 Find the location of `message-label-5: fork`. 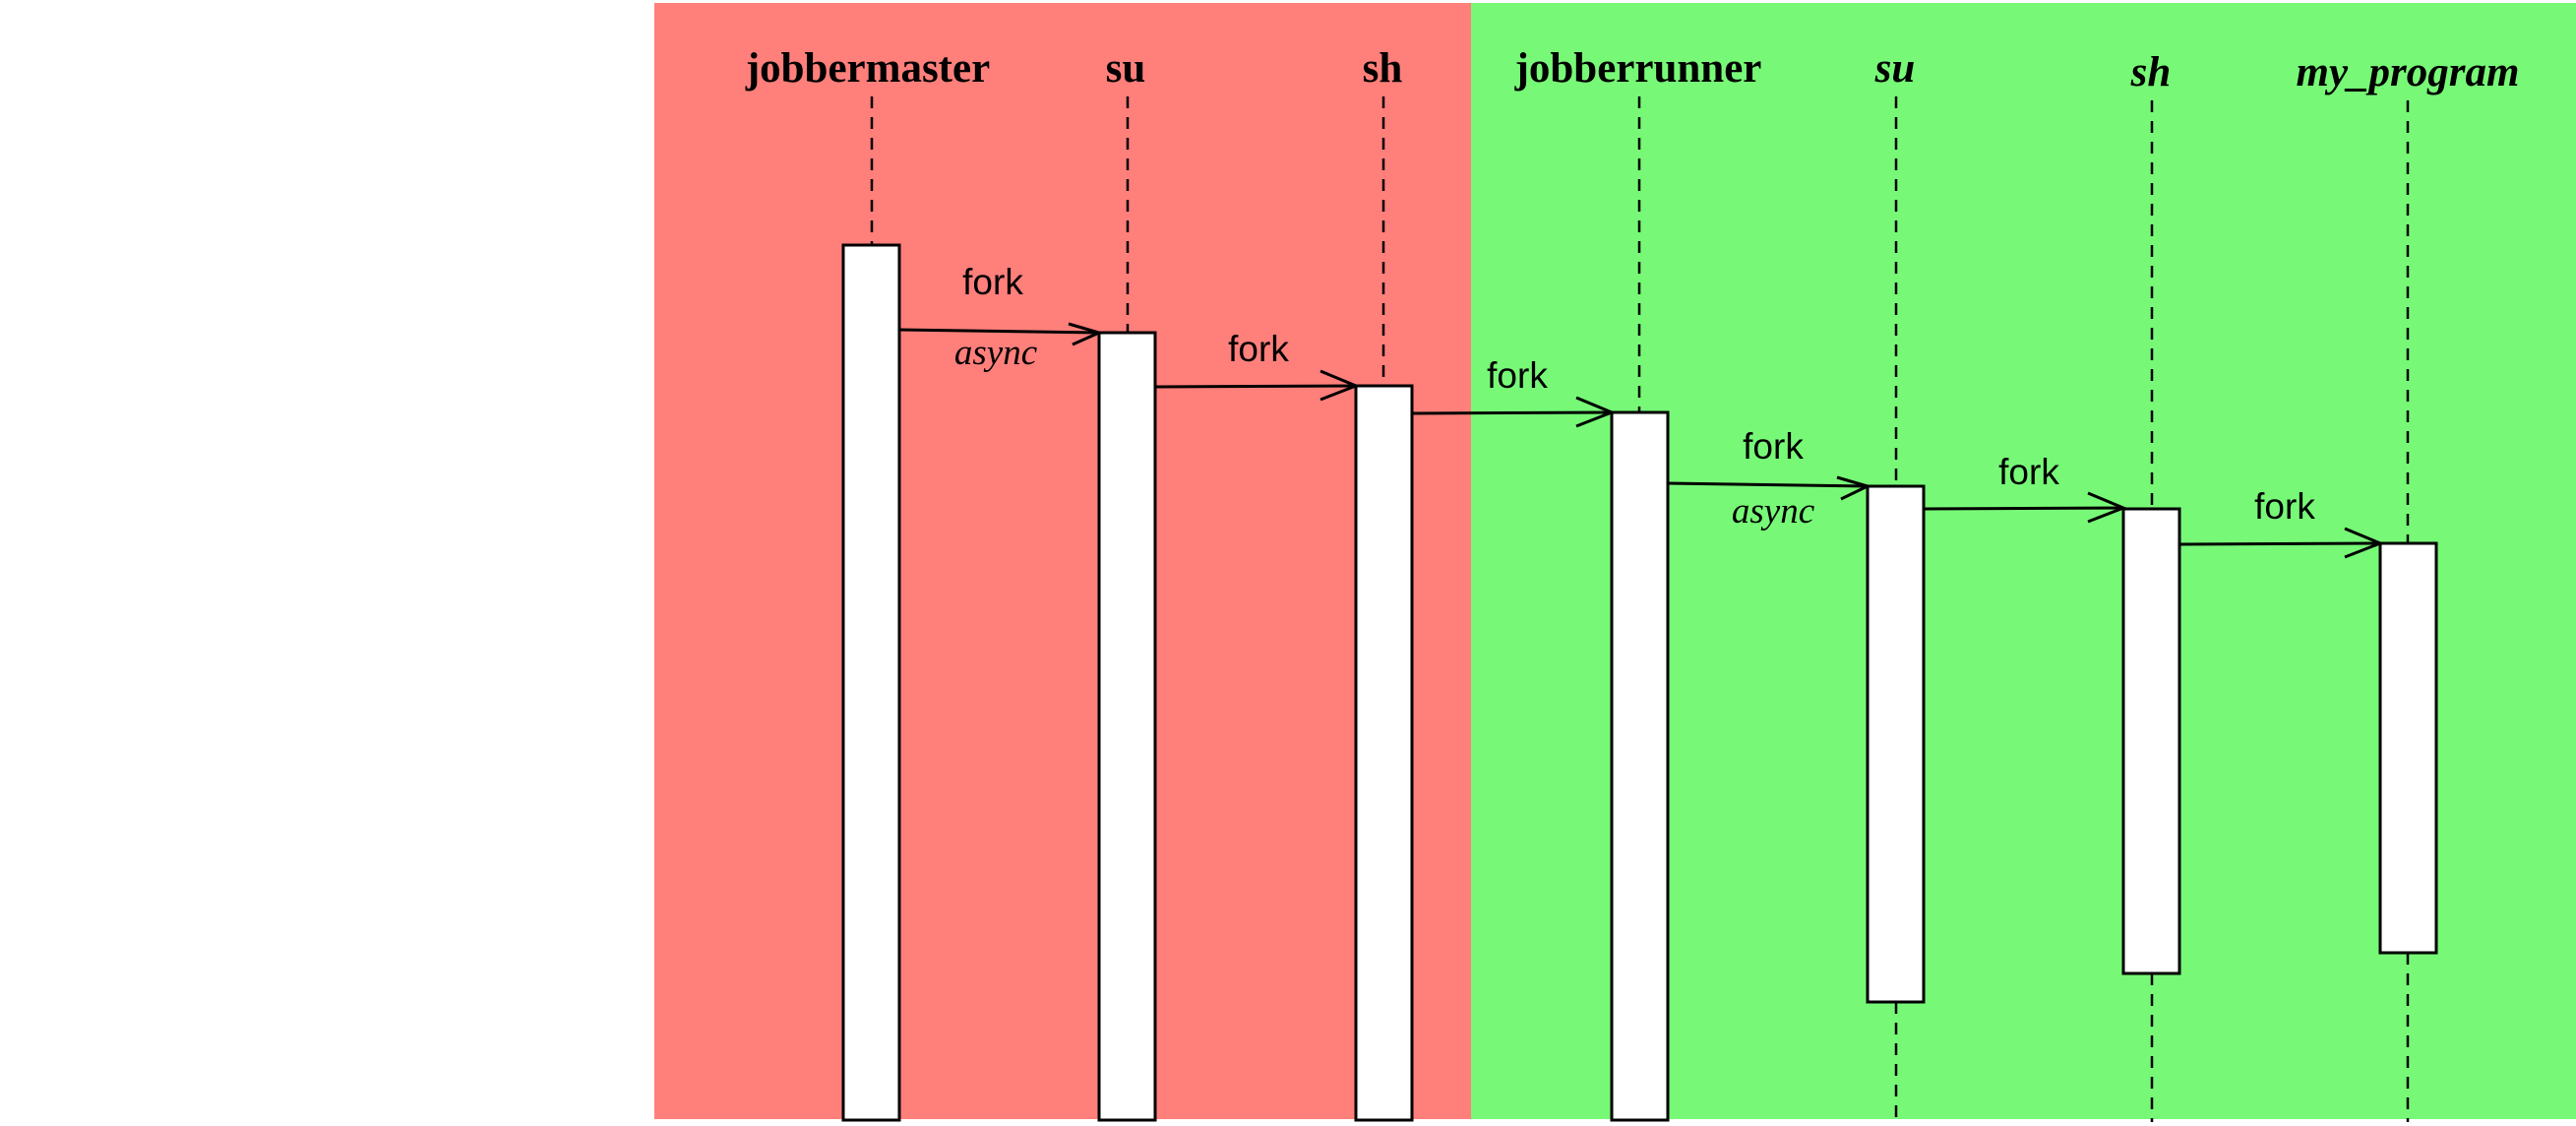

message-label-5: fork is located at coordinates (2029, 472).